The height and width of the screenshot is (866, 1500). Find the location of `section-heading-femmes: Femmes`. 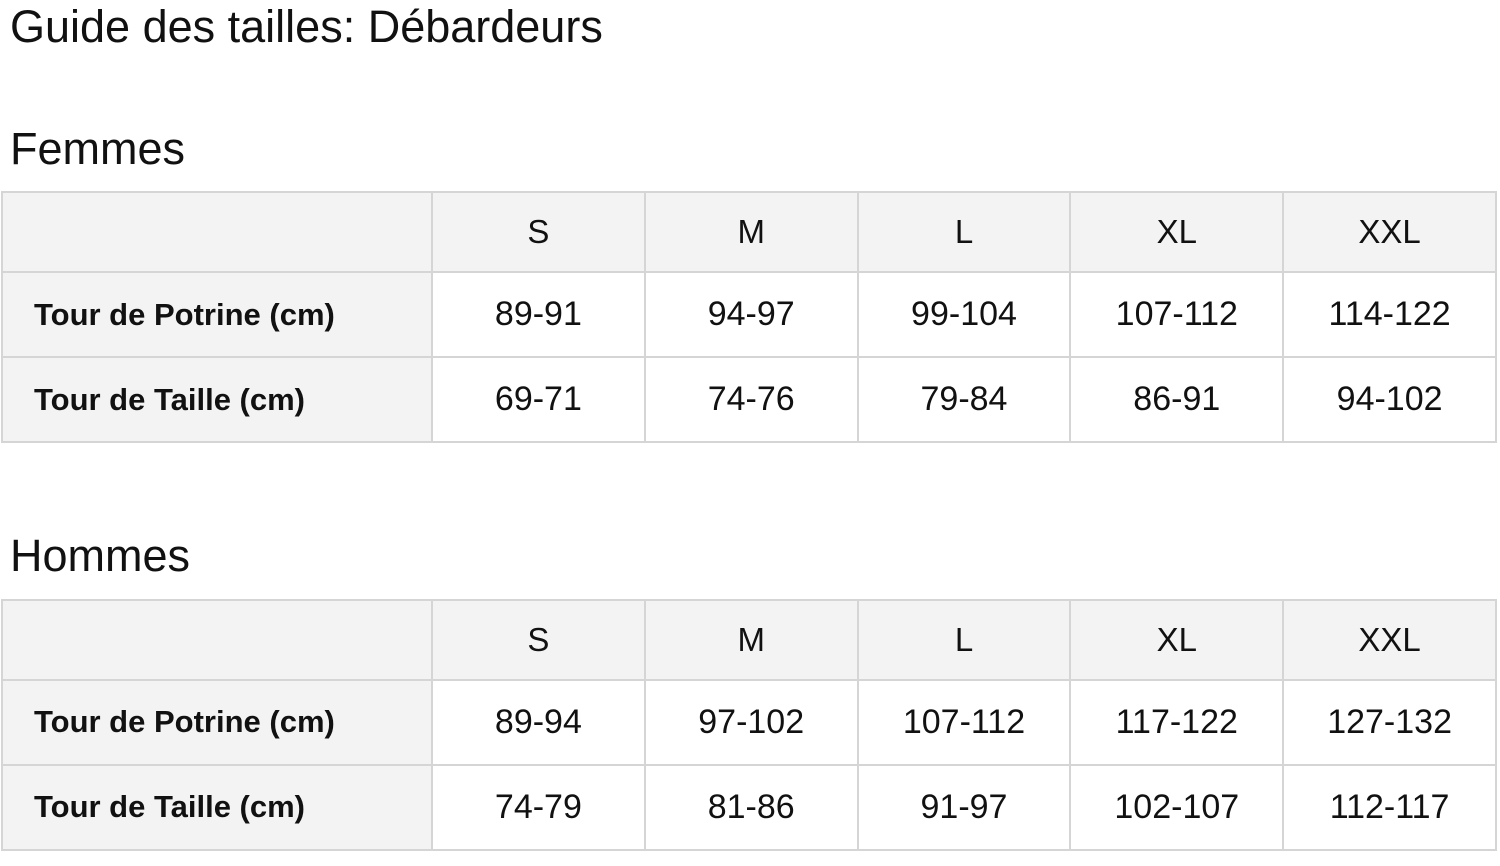

section-heading-femmes: Femmes is located at coordinates (98, 148).